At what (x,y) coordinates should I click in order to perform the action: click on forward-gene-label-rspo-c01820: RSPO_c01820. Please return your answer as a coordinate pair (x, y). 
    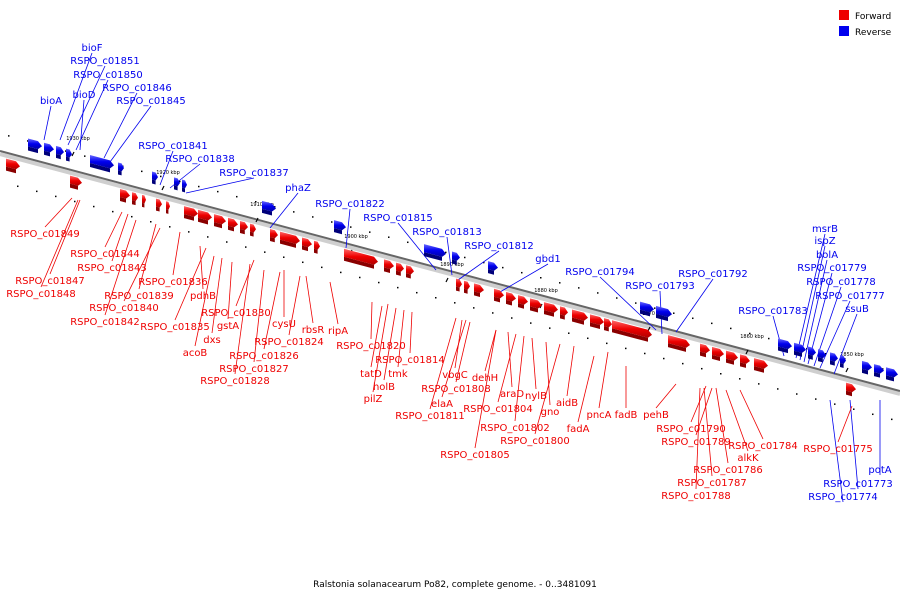
    Looking at the image, I should click on (371, 346).